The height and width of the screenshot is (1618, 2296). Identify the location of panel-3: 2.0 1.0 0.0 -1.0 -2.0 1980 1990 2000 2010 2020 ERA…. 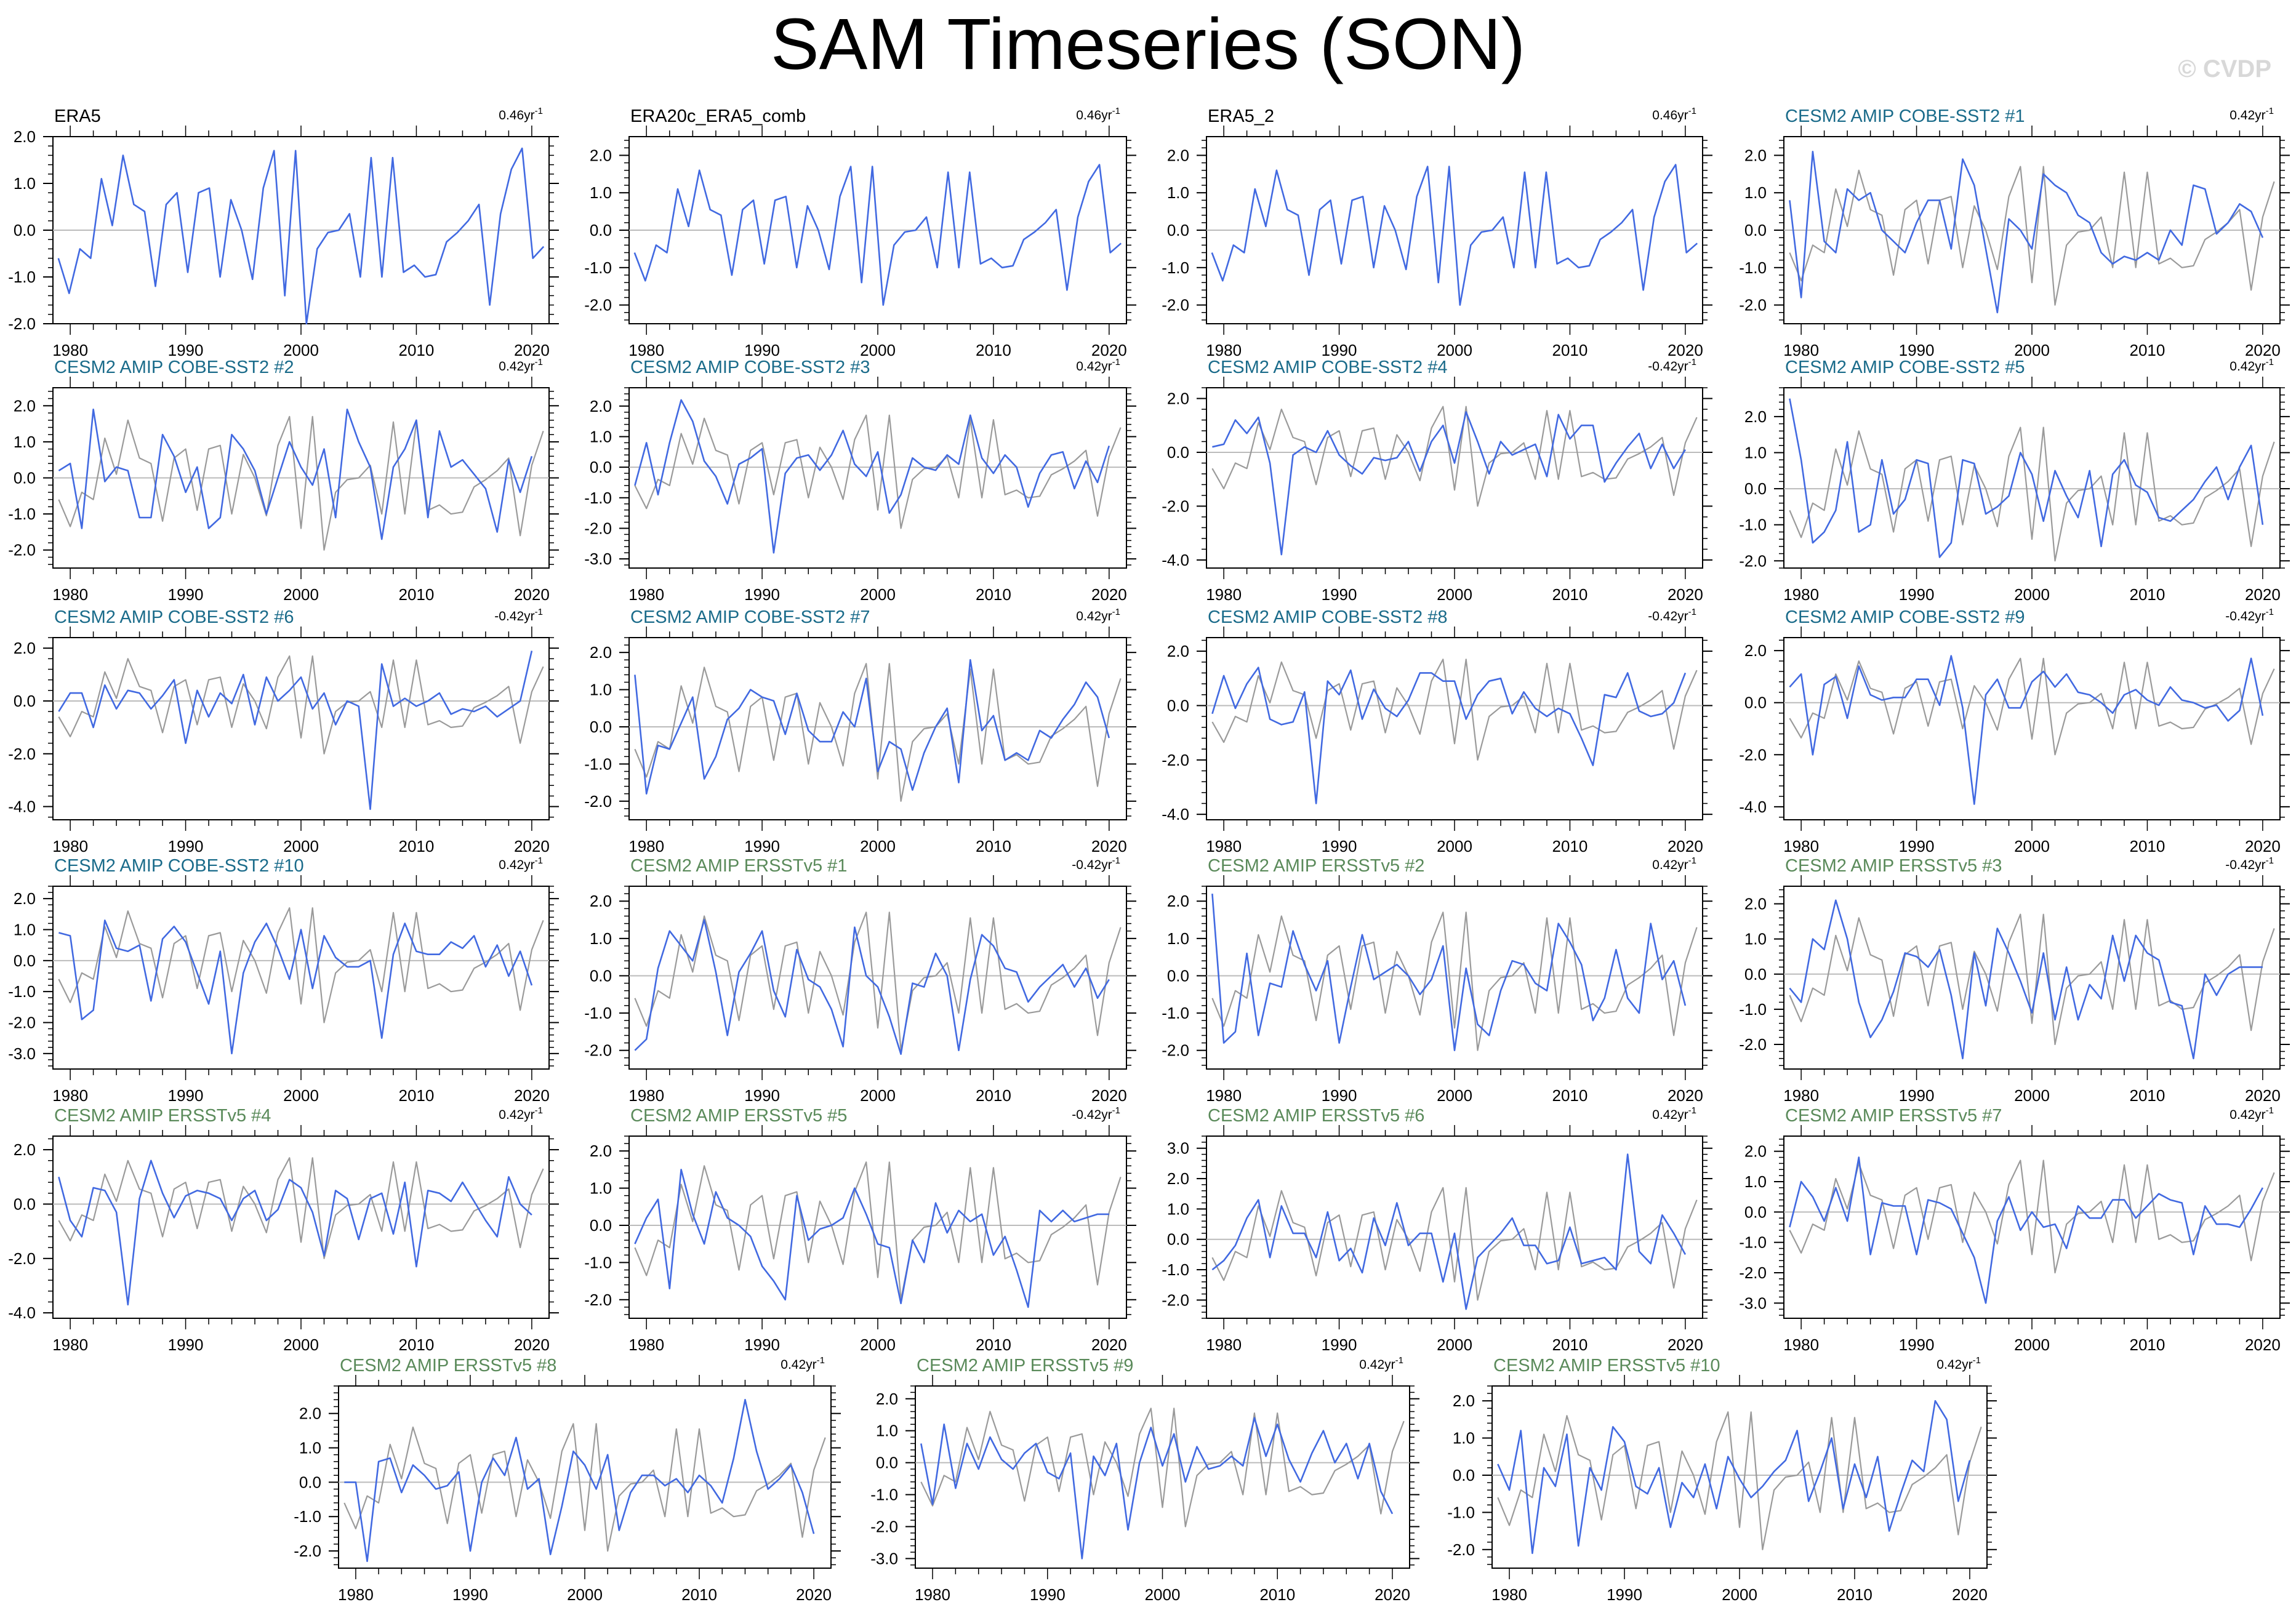
(1437, 232).